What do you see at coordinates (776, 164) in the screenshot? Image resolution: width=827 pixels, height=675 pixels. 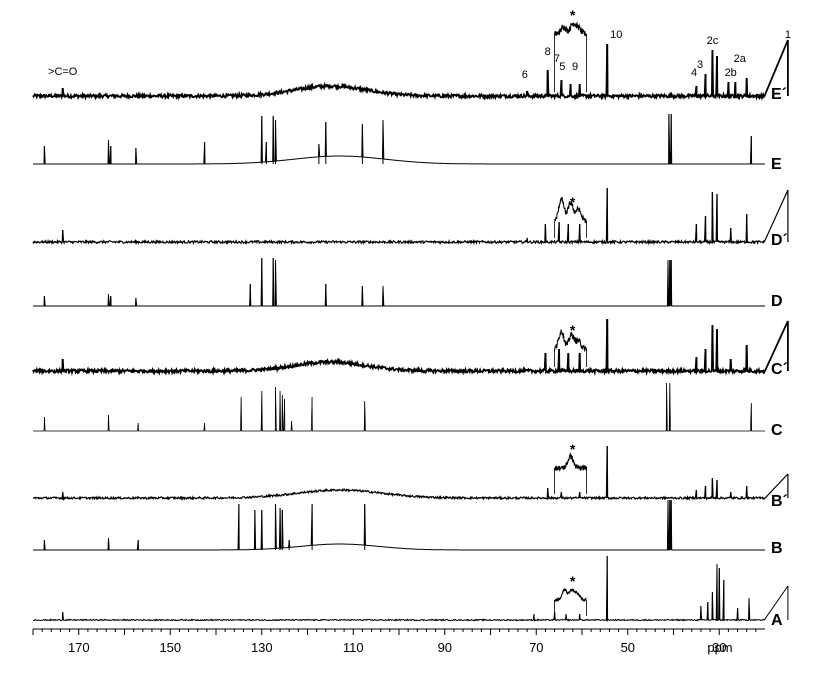 I see `trace-label: E` at bounding box center [776, 164].